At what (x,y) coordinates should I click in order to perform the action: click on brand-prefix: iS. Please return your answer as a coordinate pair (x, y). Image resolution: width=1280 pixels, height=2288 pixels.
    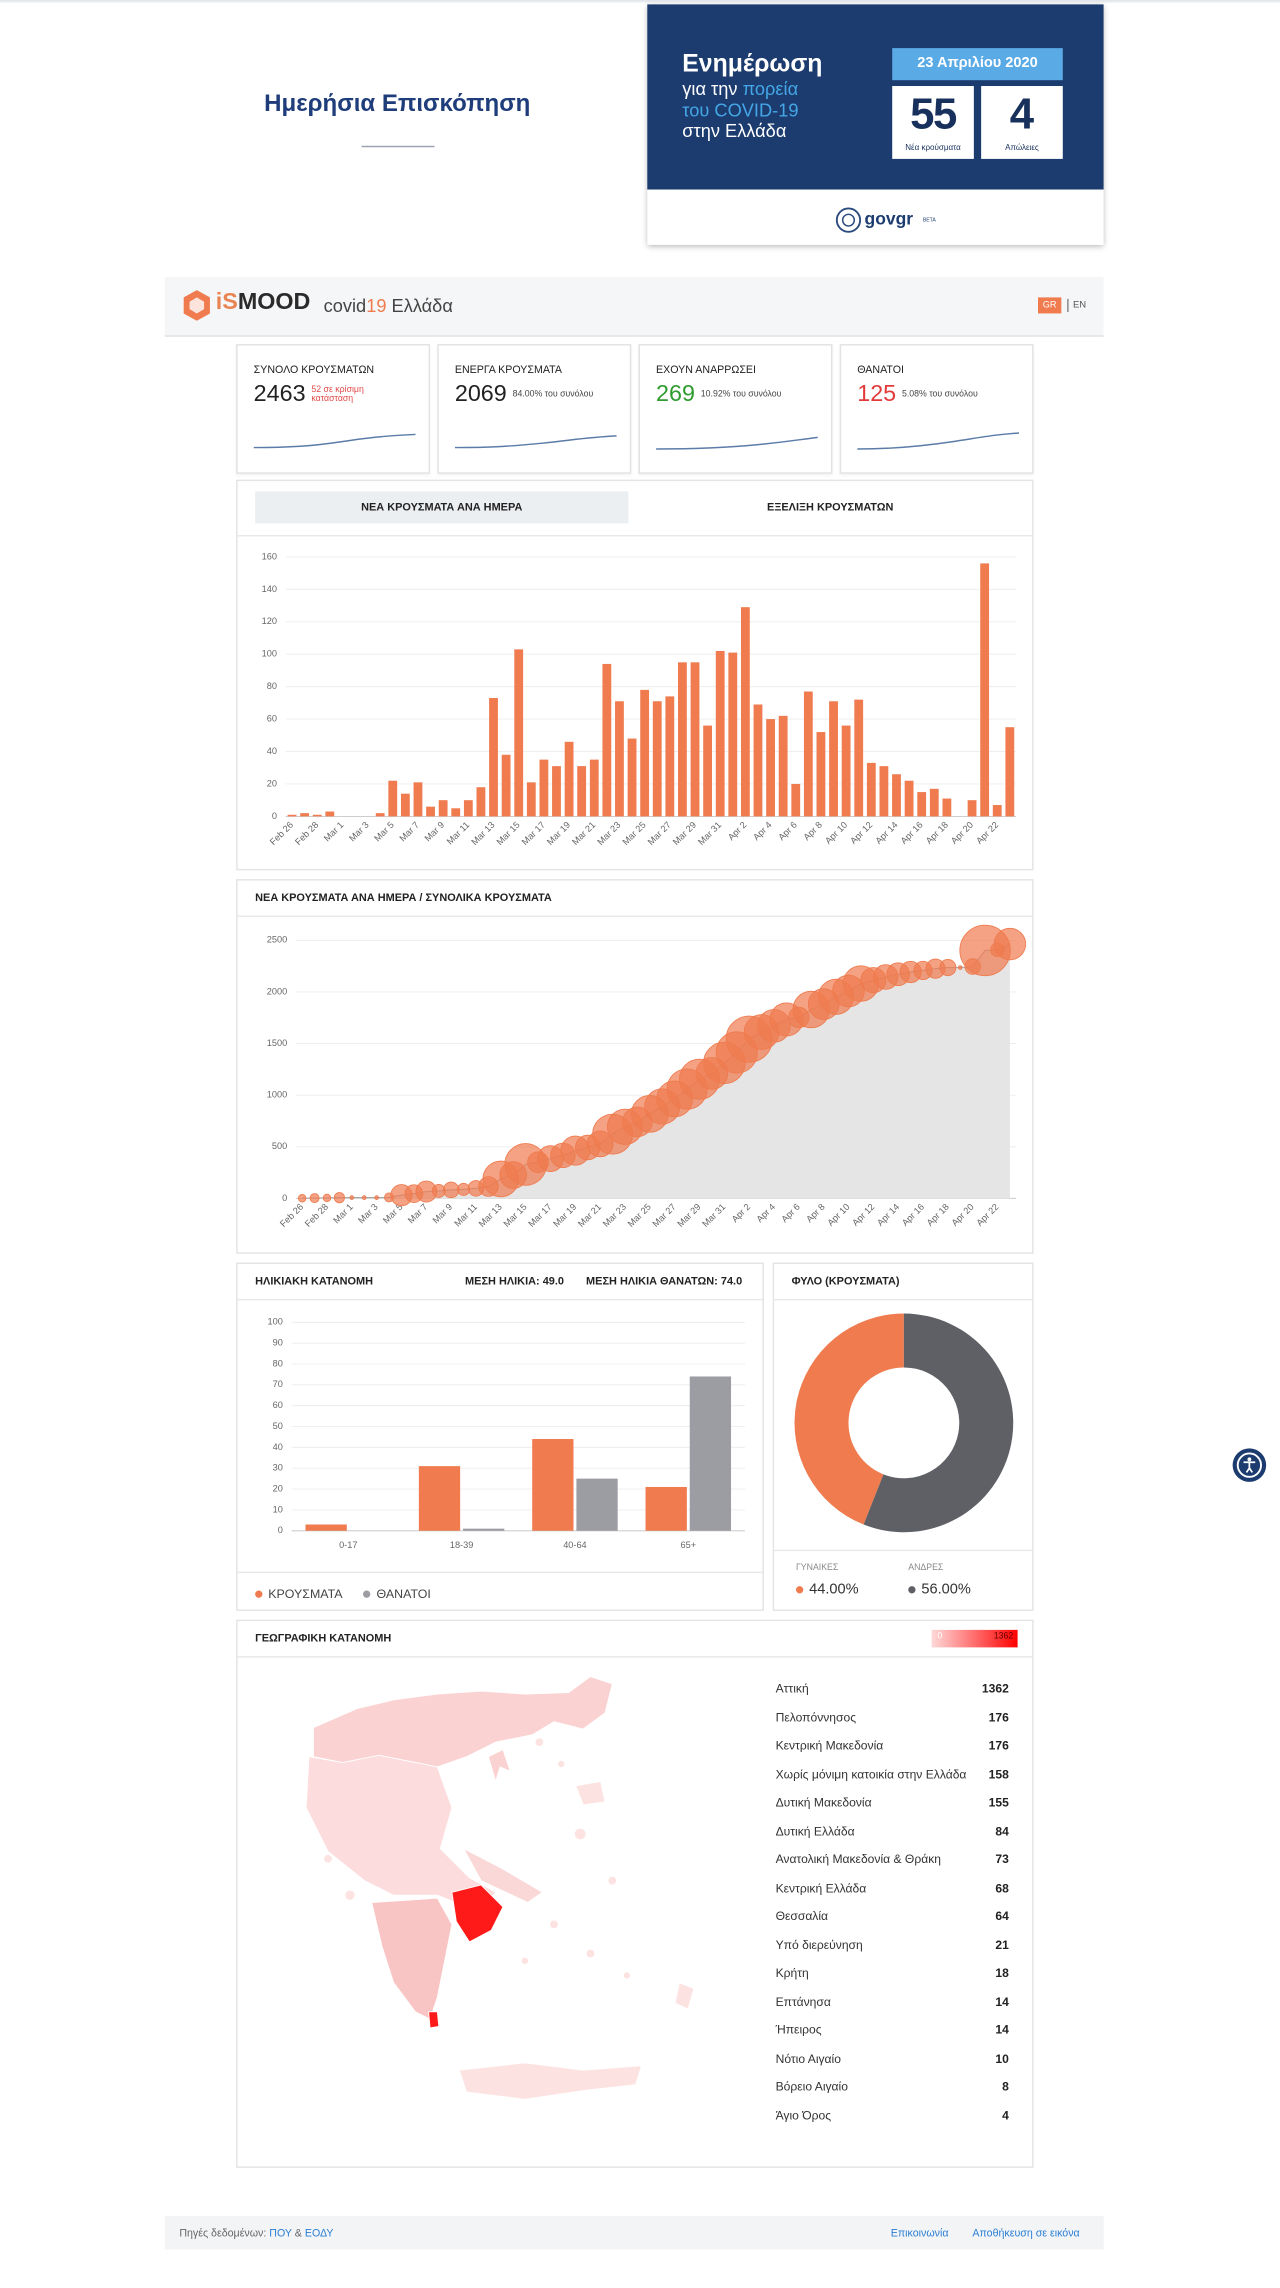
    Looking at the image, I should click on (226, 302).